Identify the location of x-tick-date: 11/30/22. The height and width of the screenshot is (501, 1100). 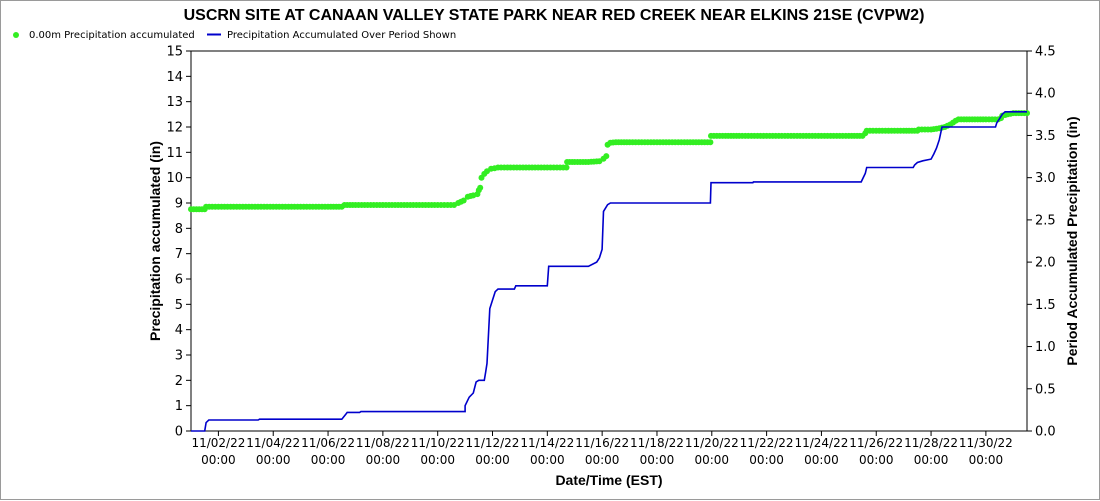
(986, 443).